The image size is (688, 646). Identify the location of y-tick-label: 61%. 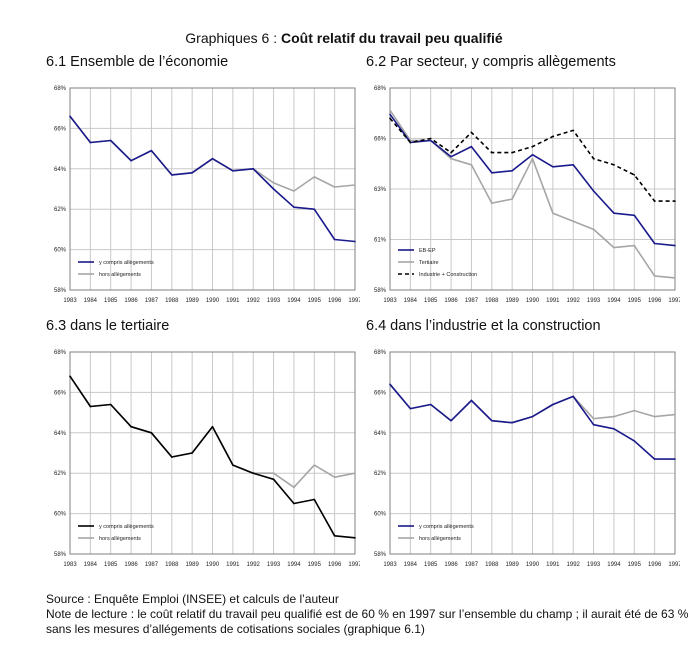
(380, 241).